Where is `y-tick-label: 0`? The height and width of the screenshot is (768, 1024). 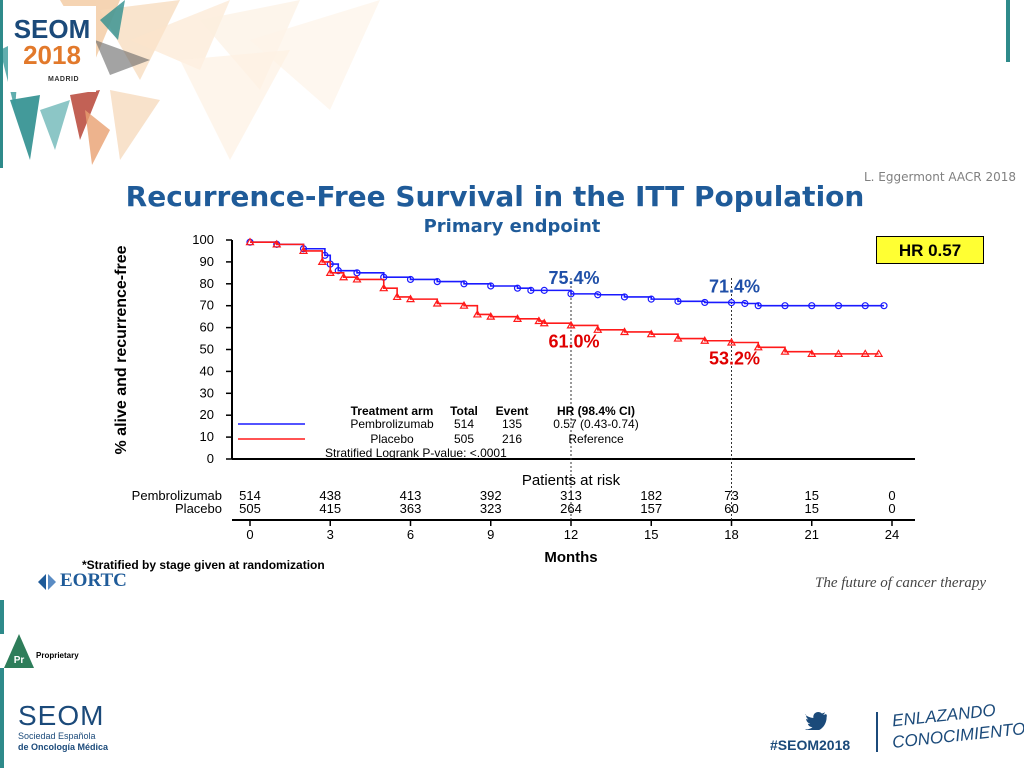 y-tick-label: 0 is located at coordinates (210, 458).